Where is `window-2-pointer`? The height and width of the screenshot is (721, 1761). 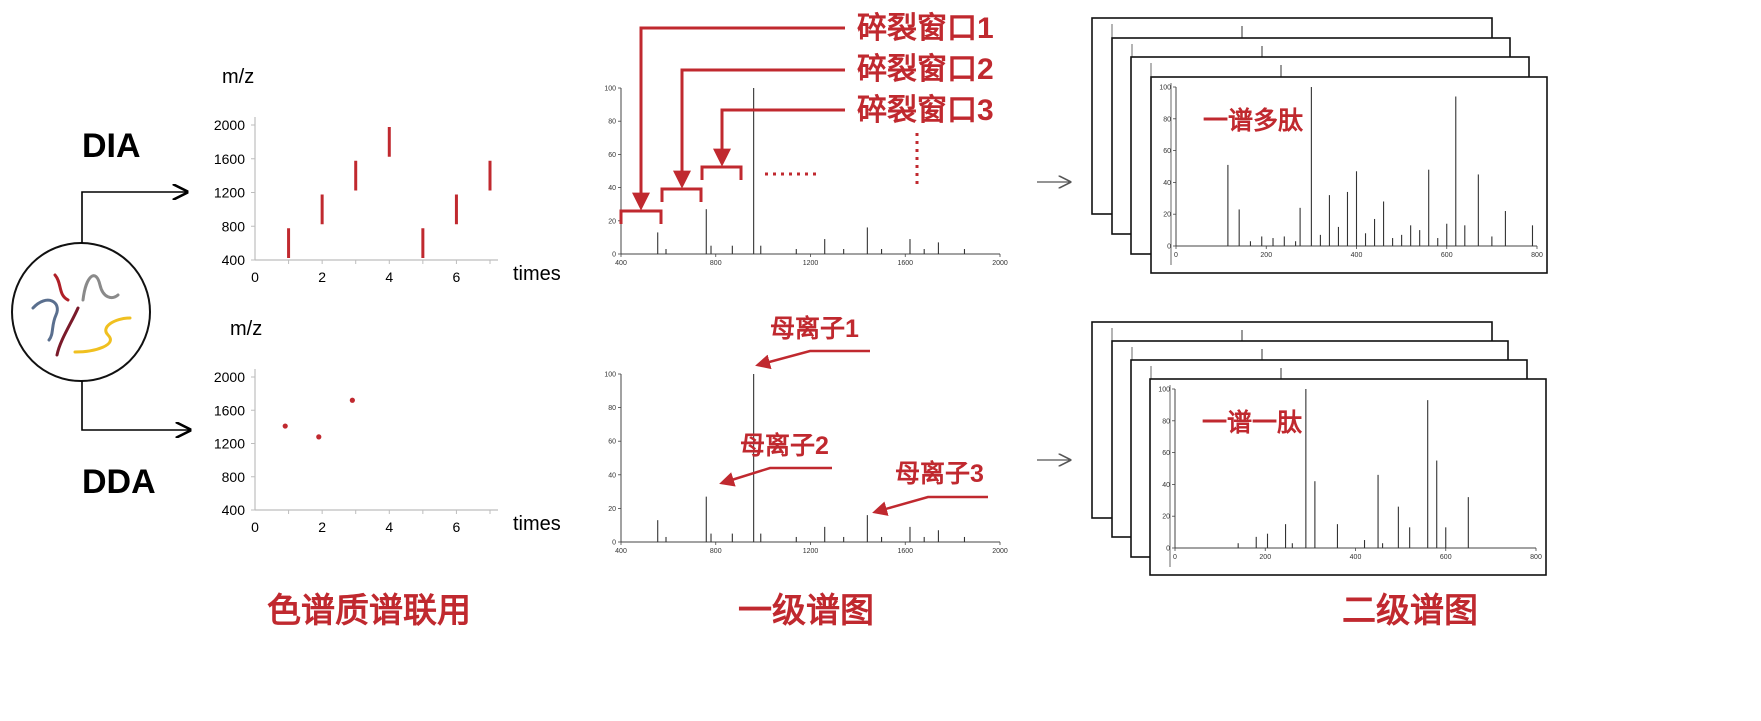
window-2-pointer is located at coordinates (759, 128).